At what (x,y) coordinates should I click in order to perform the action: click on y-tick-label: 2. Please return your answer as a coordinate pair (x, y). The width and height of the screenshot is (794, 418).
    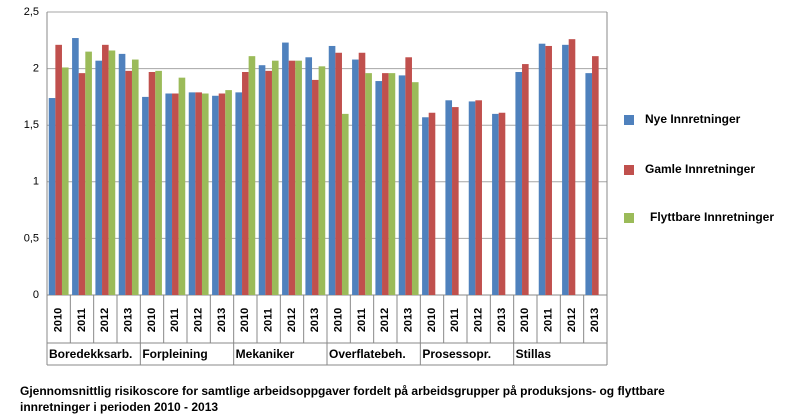
    Looking at the image, I should click on (36, 69).